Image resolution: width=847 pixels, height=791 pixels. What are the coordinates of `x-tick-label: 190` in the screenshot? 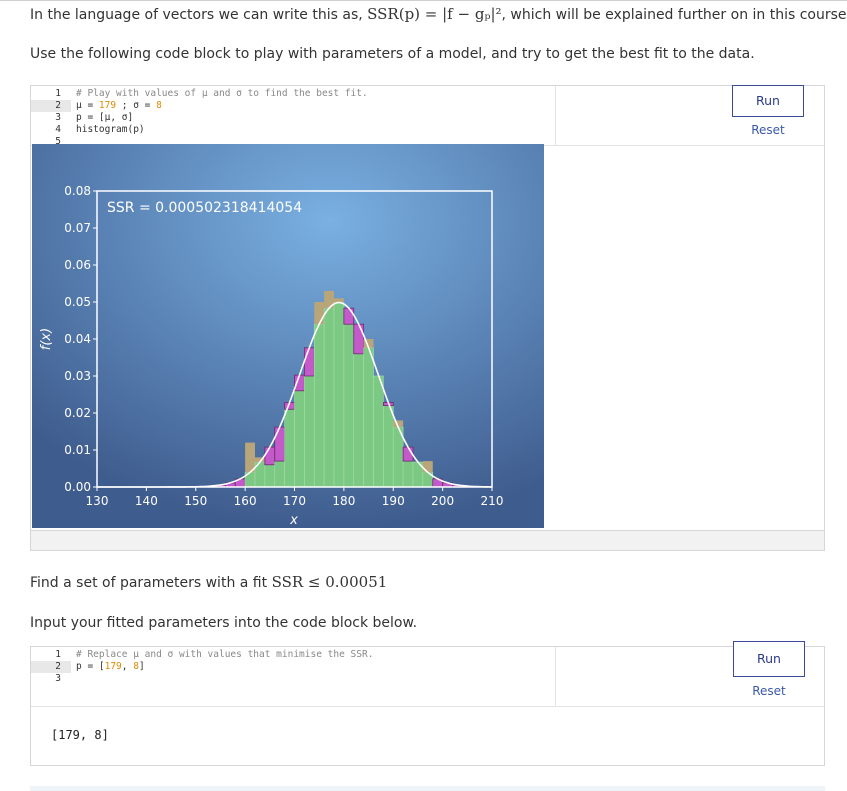 It's located at (393, 501).